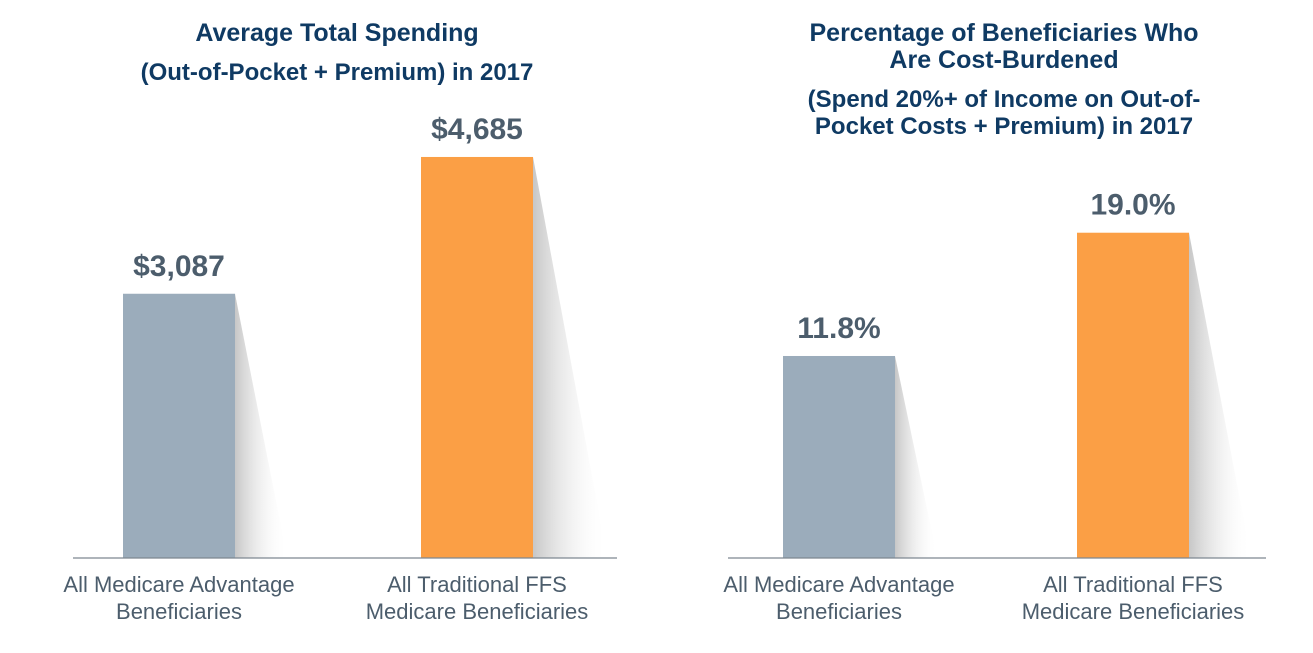  I want to click on right-chart-subtitle-line-2: Pocket Costs + Premium) in 2017, so click(1004, 126).